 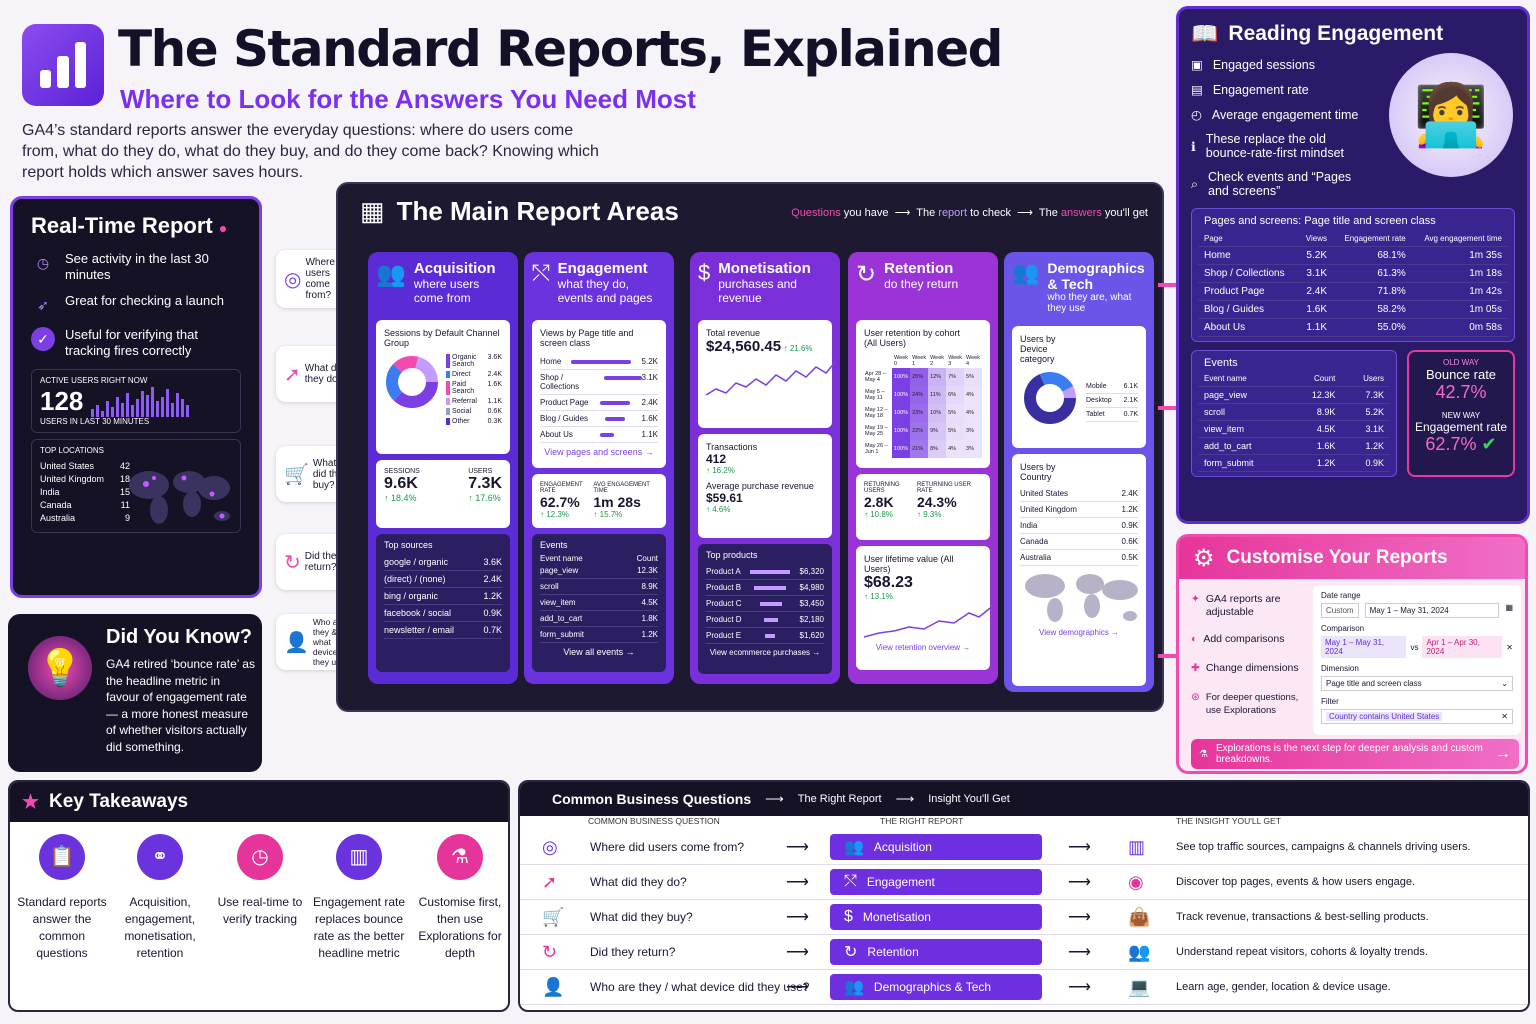 What do you see at coordinates (919, 413) in the screenshot?
I see `cohort-cell: 23%` at bounding box center [919, 413].